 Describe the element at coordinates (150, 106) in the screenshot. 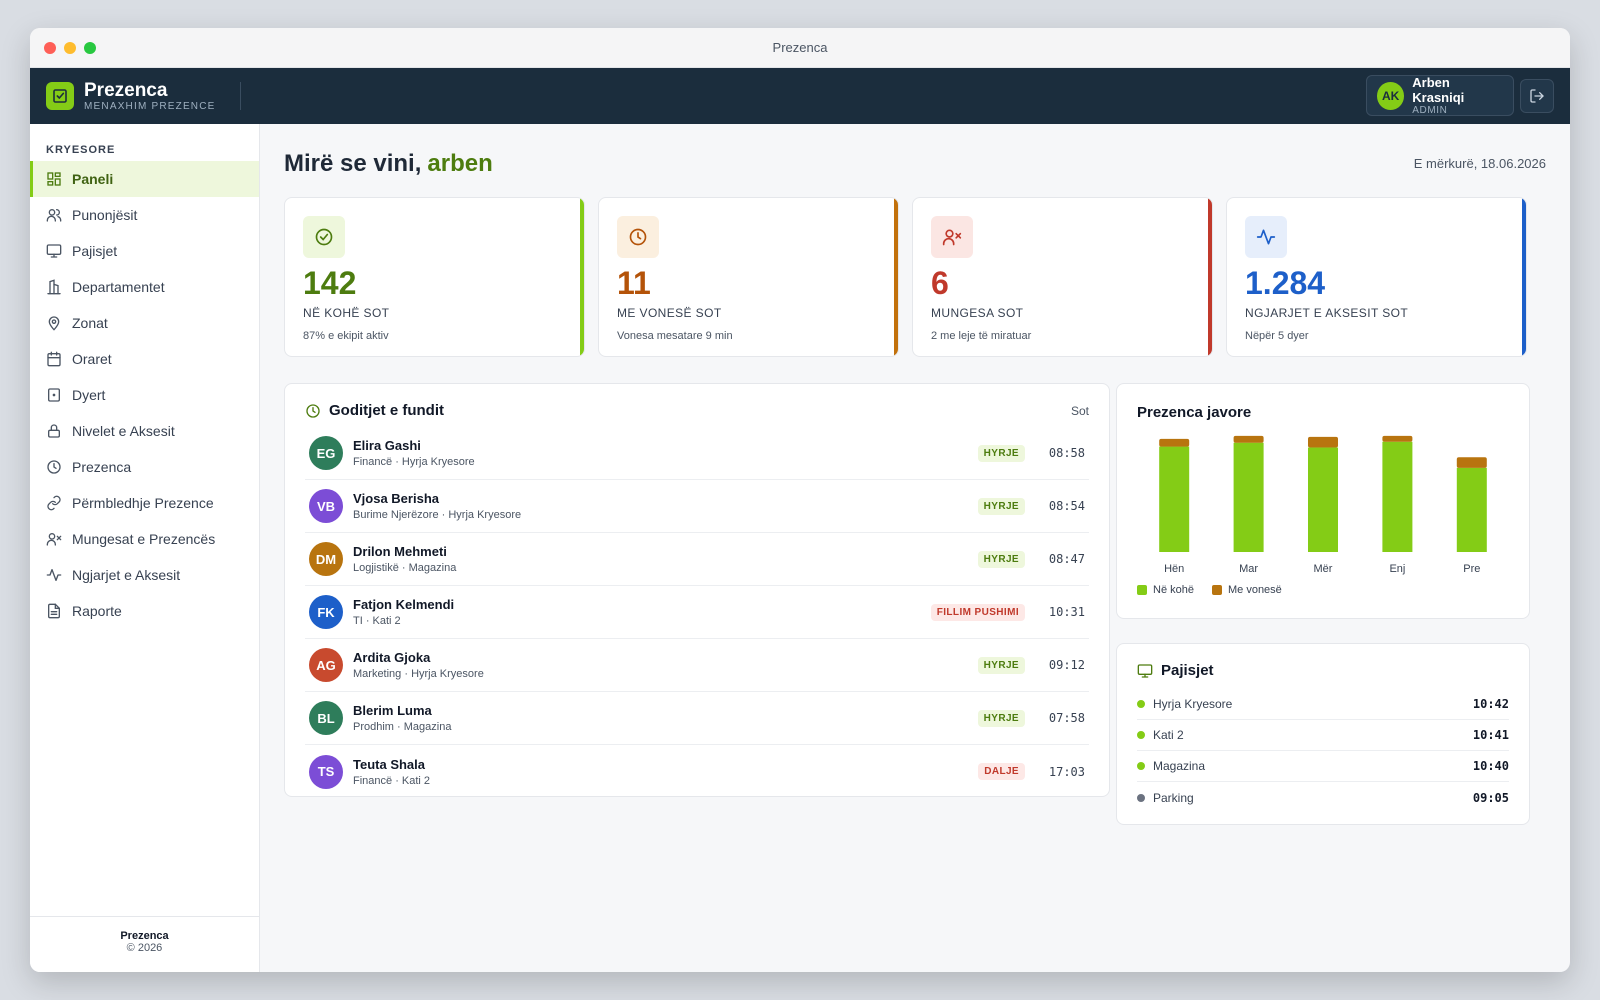

I see `brand-subtitle: MENAXHIM PREZENCE` at that location.